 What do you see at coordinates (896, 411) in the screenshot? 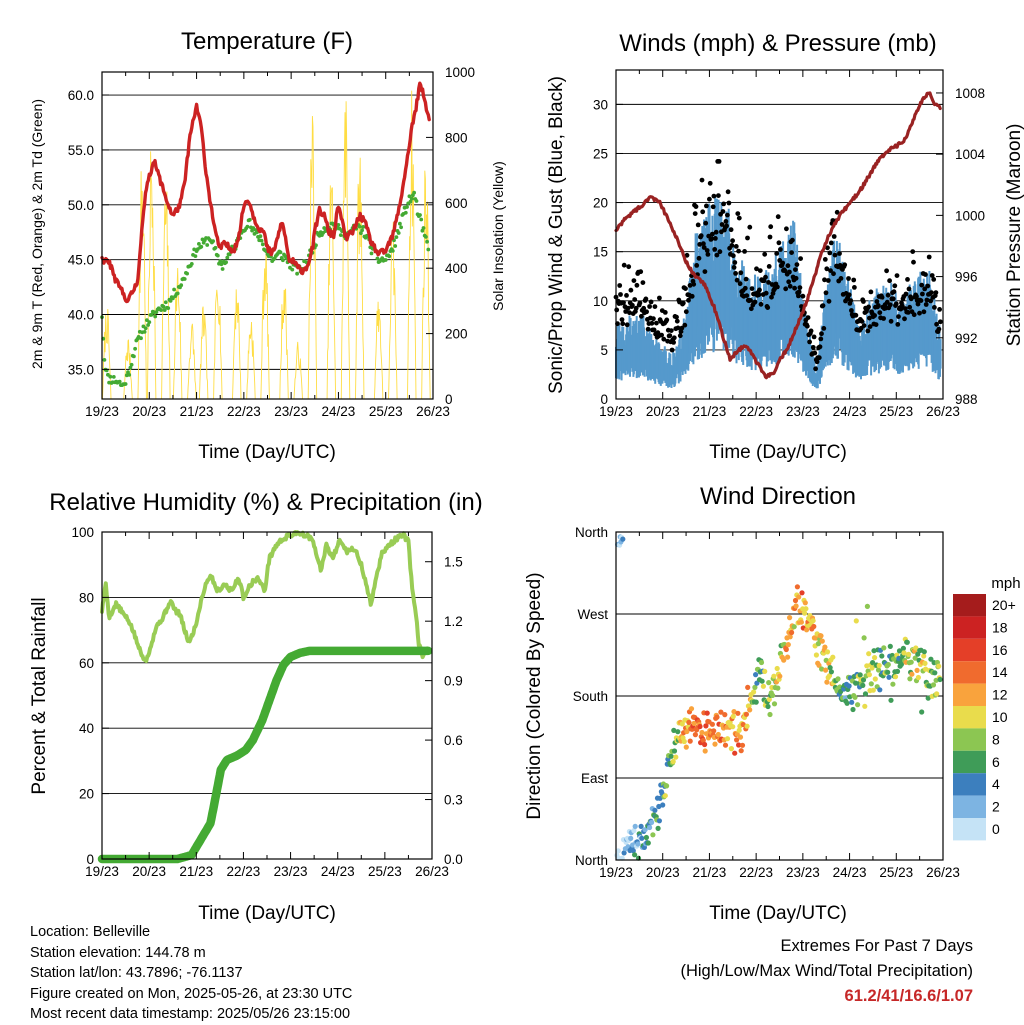
I see `x-tick-label: 25/23` at bounding box center [896, 411].